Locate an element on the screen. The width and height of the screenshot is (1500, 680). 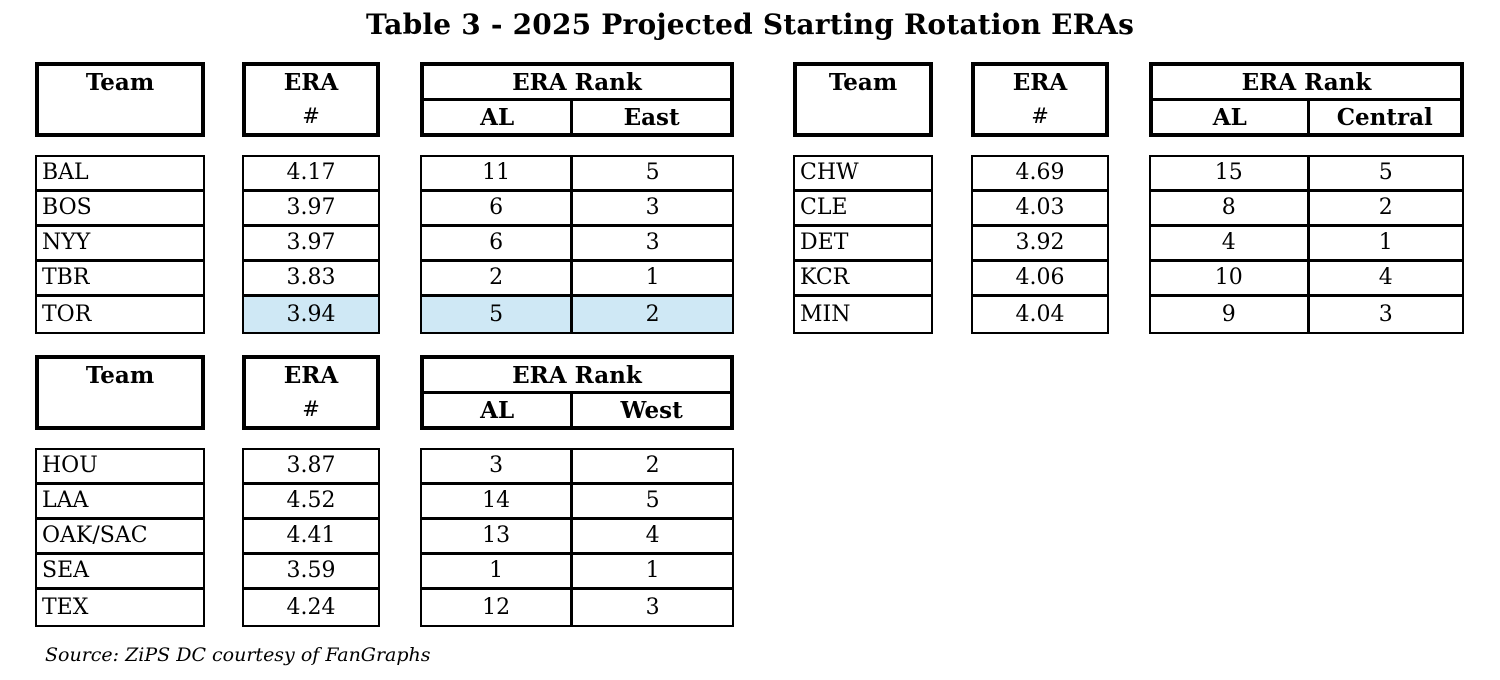
rank-data-table: 3 2 14 5 13 4 1 1 12 3 is located at coordinates (577, 537).